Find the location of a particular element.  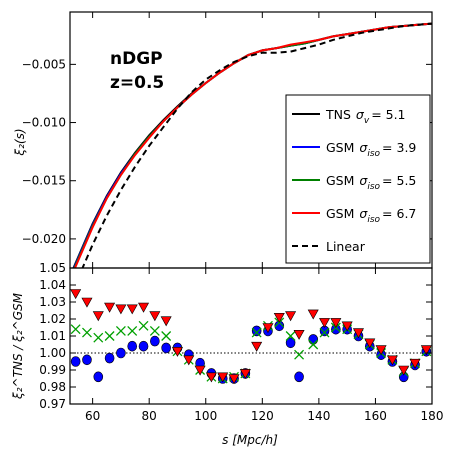

xtick-label: 180 is located at coordinates (432, 416).